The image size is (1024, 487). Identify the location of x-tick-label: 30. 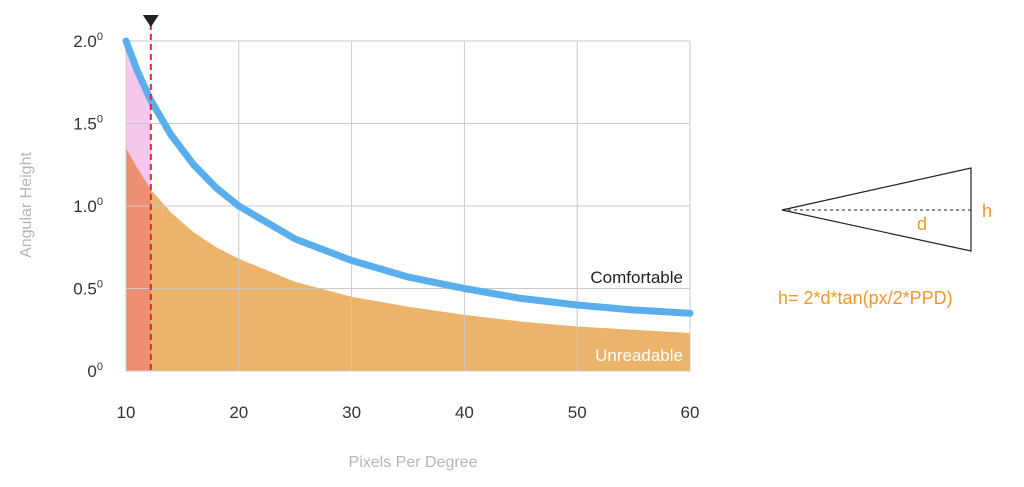
(351, 412).